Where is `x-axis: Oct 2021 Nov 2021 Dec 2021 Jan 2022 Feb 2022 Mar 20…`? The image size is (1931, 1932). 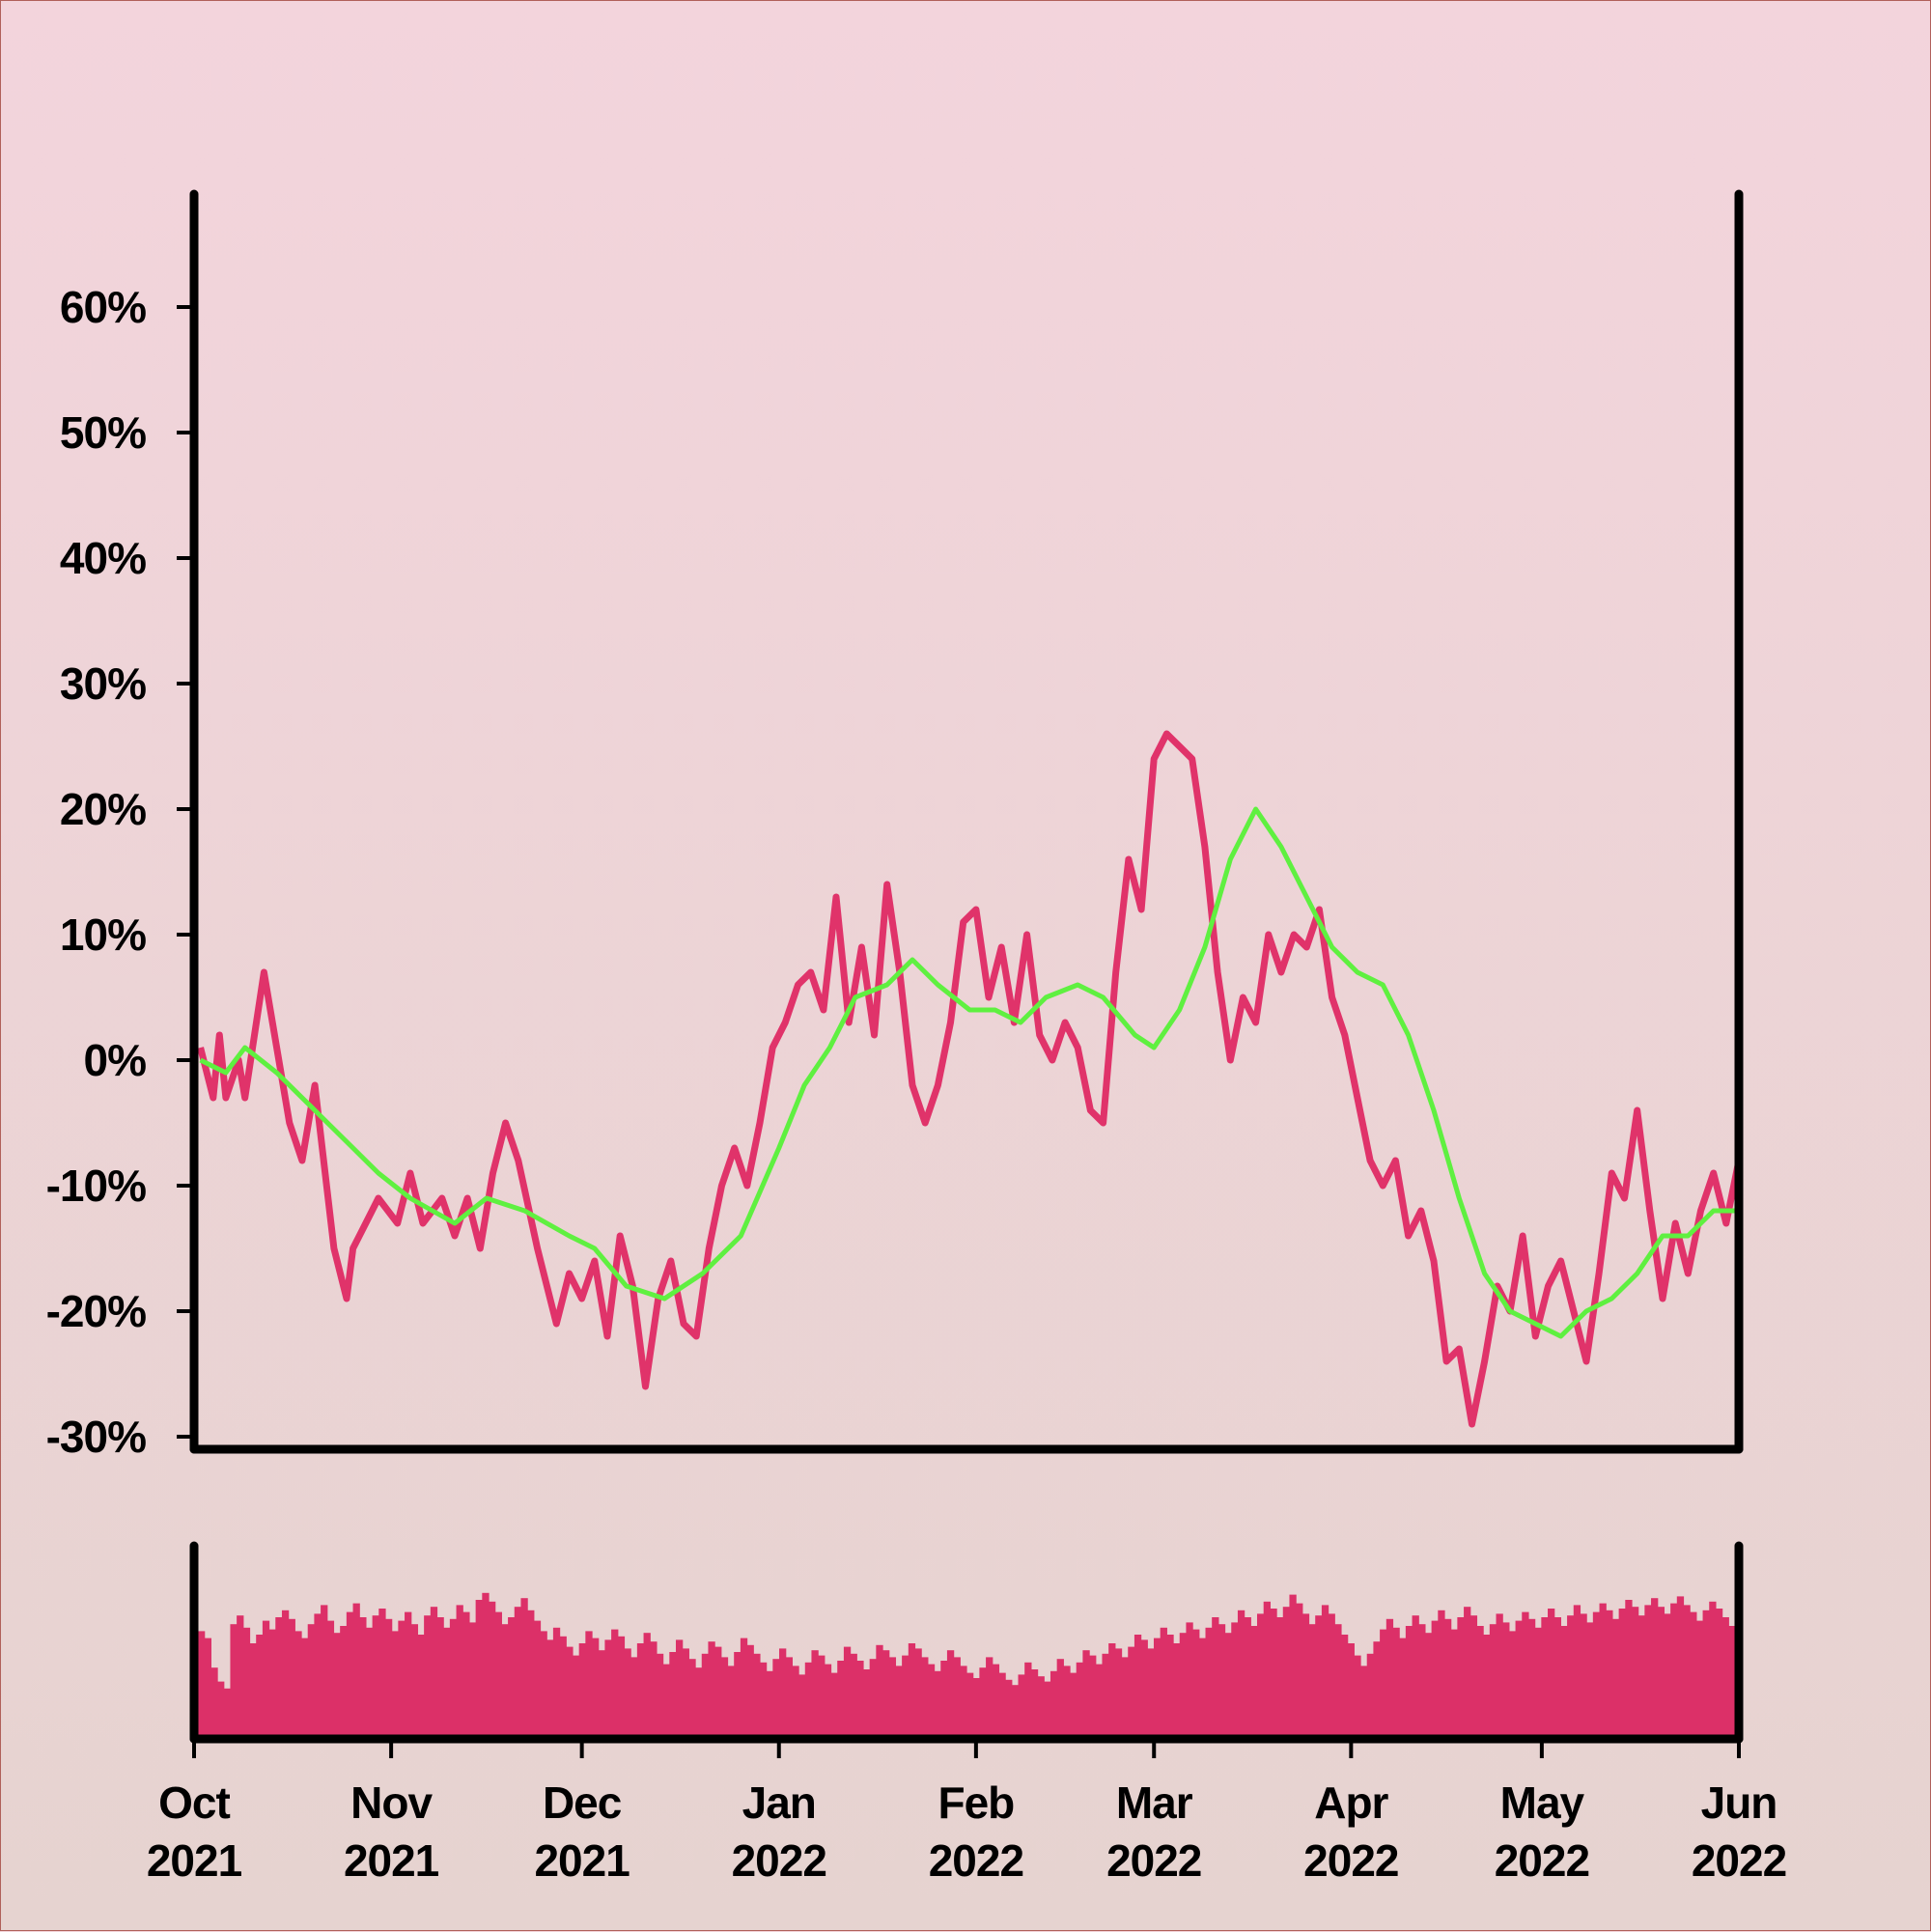
x-axis: Oct 2021 Nov 2021 Dec 2021 Jan 2022 Feb 2022 Mar 20… is located at coordinates (967, 1813).